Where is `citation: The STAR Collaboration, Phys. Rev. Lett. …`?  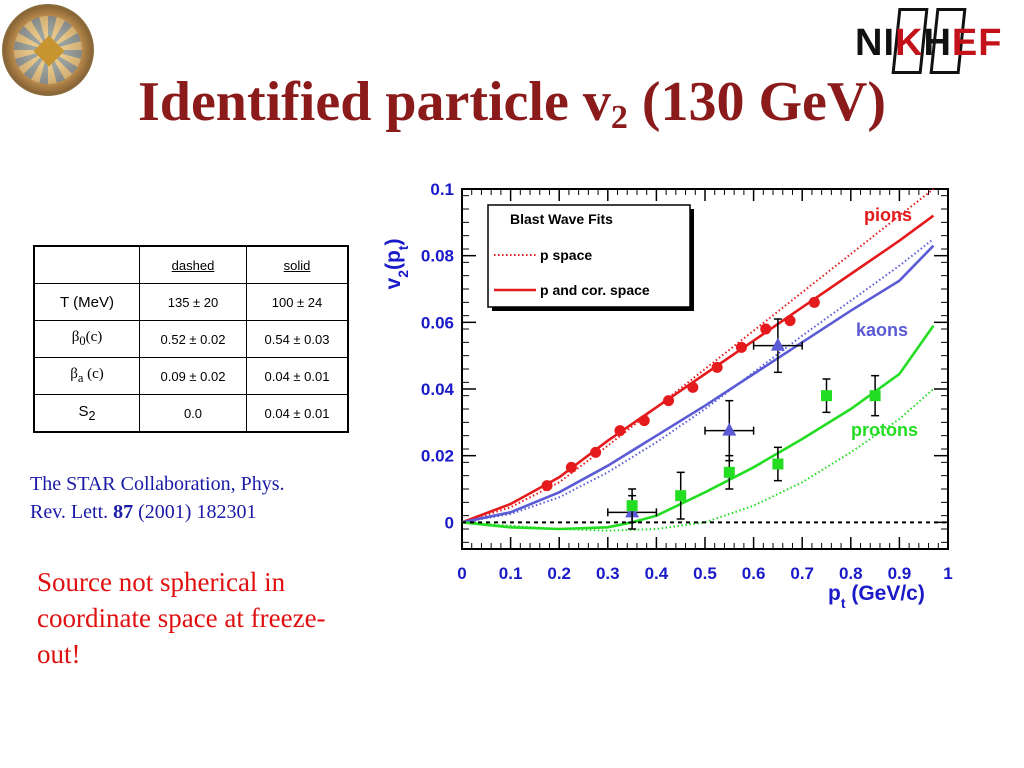
citation: The STAR Collaboration, Phys. Rev. Lett. … is located at coordinates (157, 498).